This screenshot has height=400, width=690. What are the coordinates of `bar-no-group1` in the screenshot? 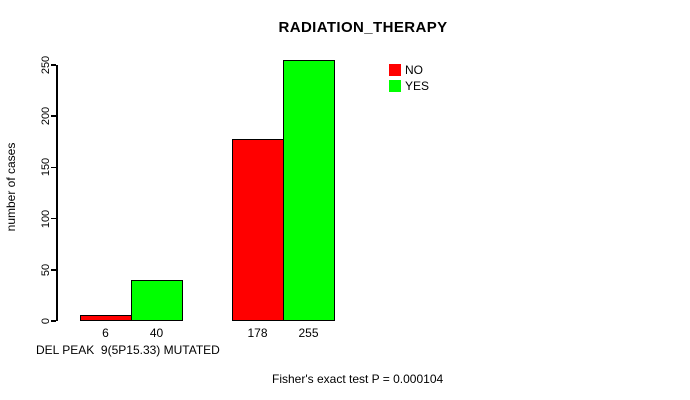 It's located at (106, 317).